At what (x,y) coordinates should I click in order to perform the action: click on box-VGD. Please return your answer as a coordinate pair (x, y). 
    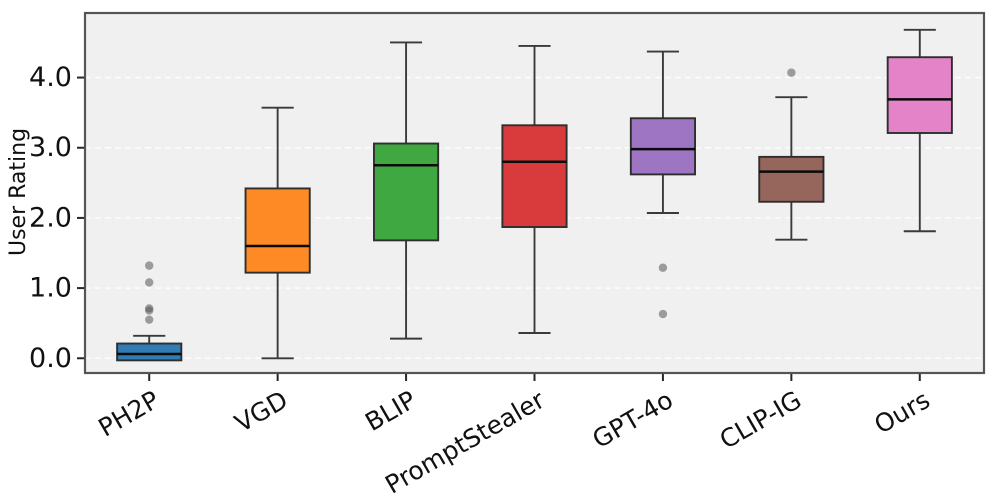
    Looking at the image, I should click on (277, 230).